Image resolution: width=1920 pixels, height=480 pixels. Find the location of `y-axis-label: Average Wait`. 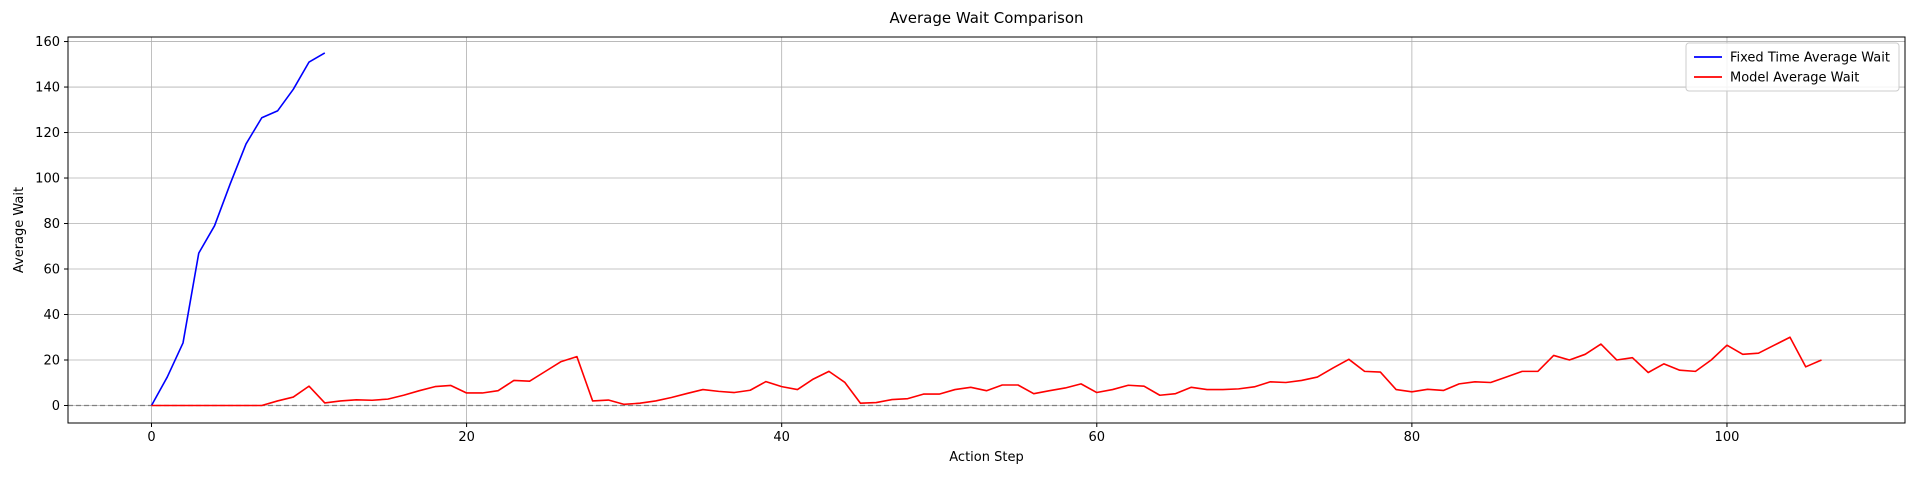

y-axis-label: Average Wait is located at coordinates (19, 230).